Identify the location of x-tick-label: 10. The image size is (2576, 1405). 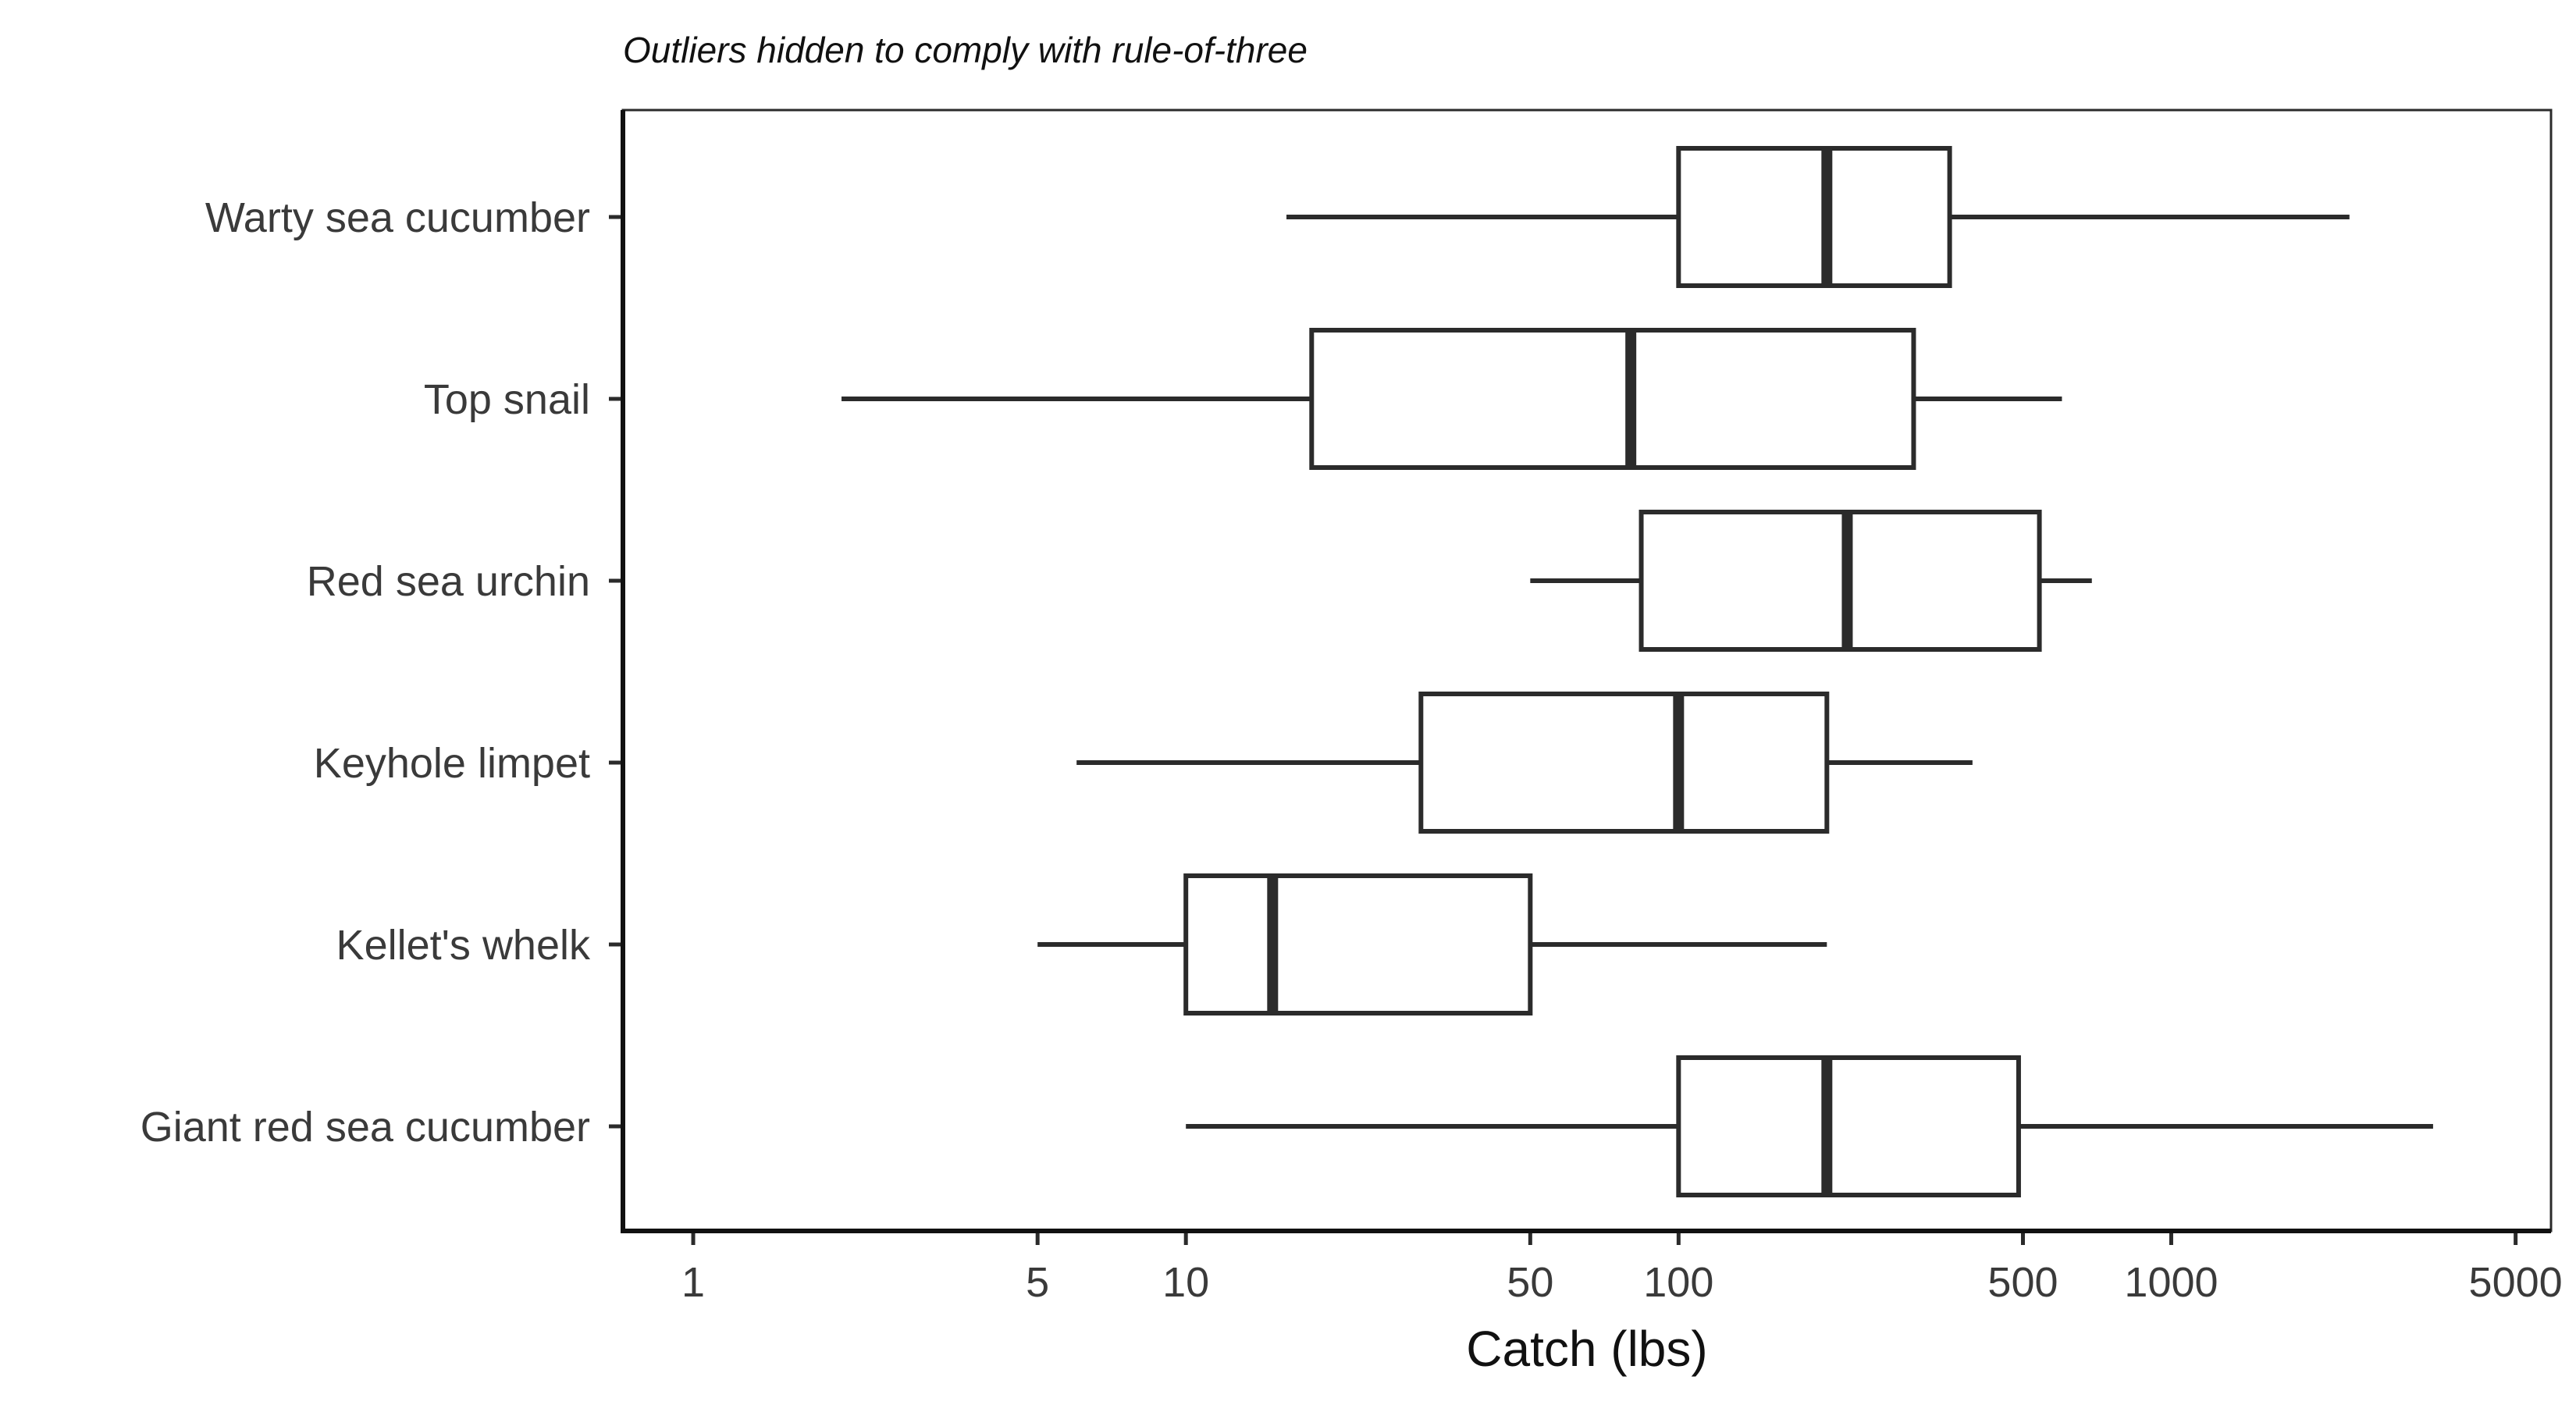
(1185, 1283).